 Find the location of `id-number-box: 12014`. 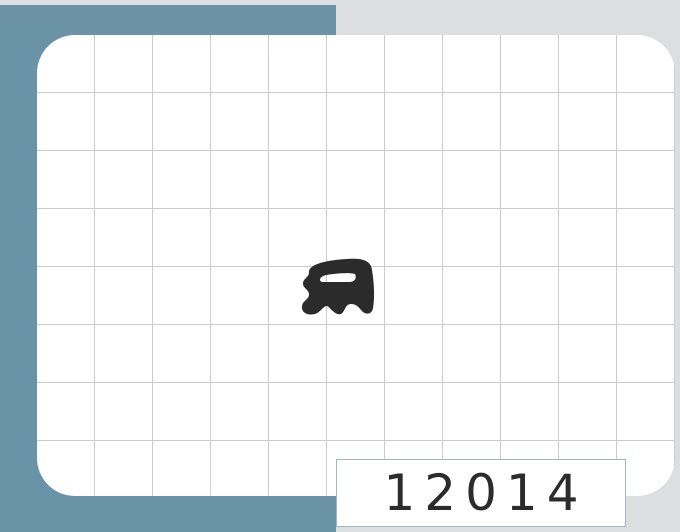

id-number-box: 12014 is located at coordinates (481, 493).